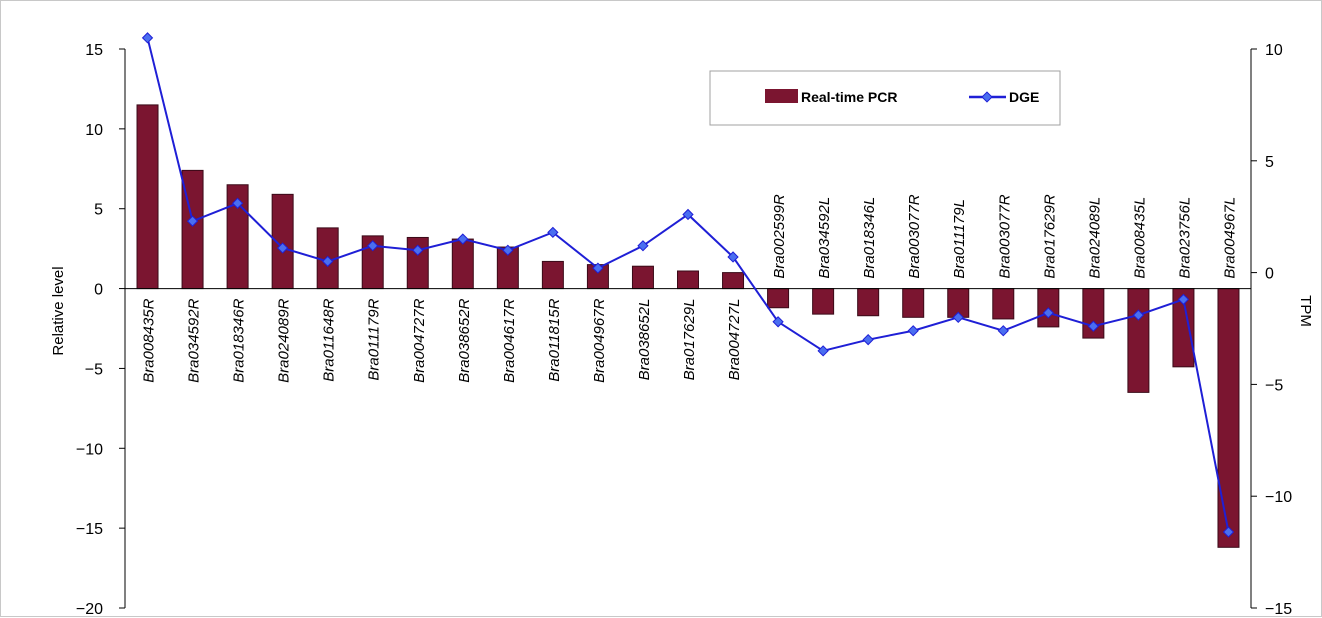 This screenshot has width=1322, height=618. I want to click on y-tick-label: 15, so click(94, 50).